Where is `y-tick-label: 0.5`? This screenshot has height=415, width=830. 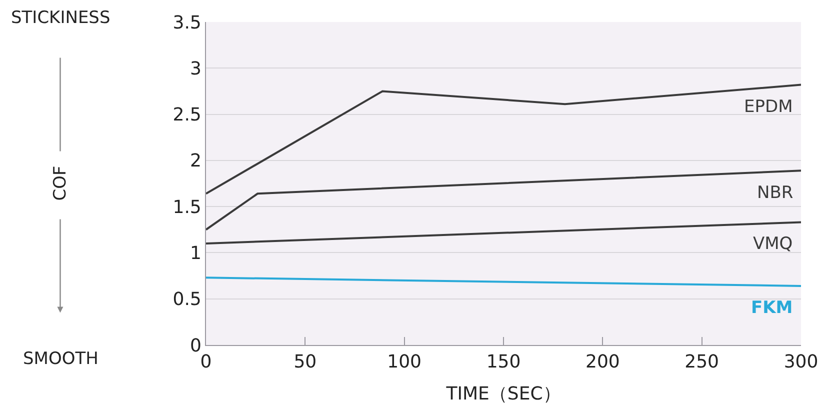 y-tick-label: 0.5 is located at coordinates (187, 299).